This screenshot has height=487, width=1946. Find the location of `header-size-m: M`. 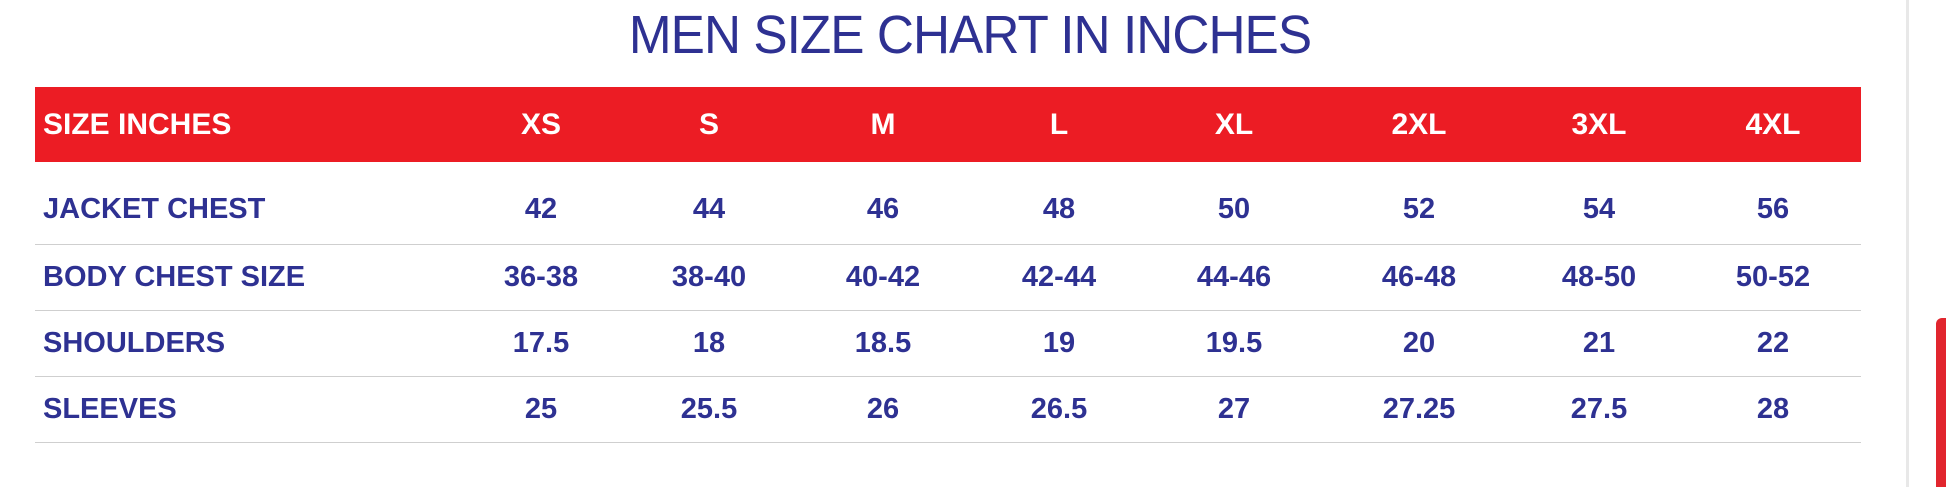

header-size-m: M is located at coordinates (883, 124).